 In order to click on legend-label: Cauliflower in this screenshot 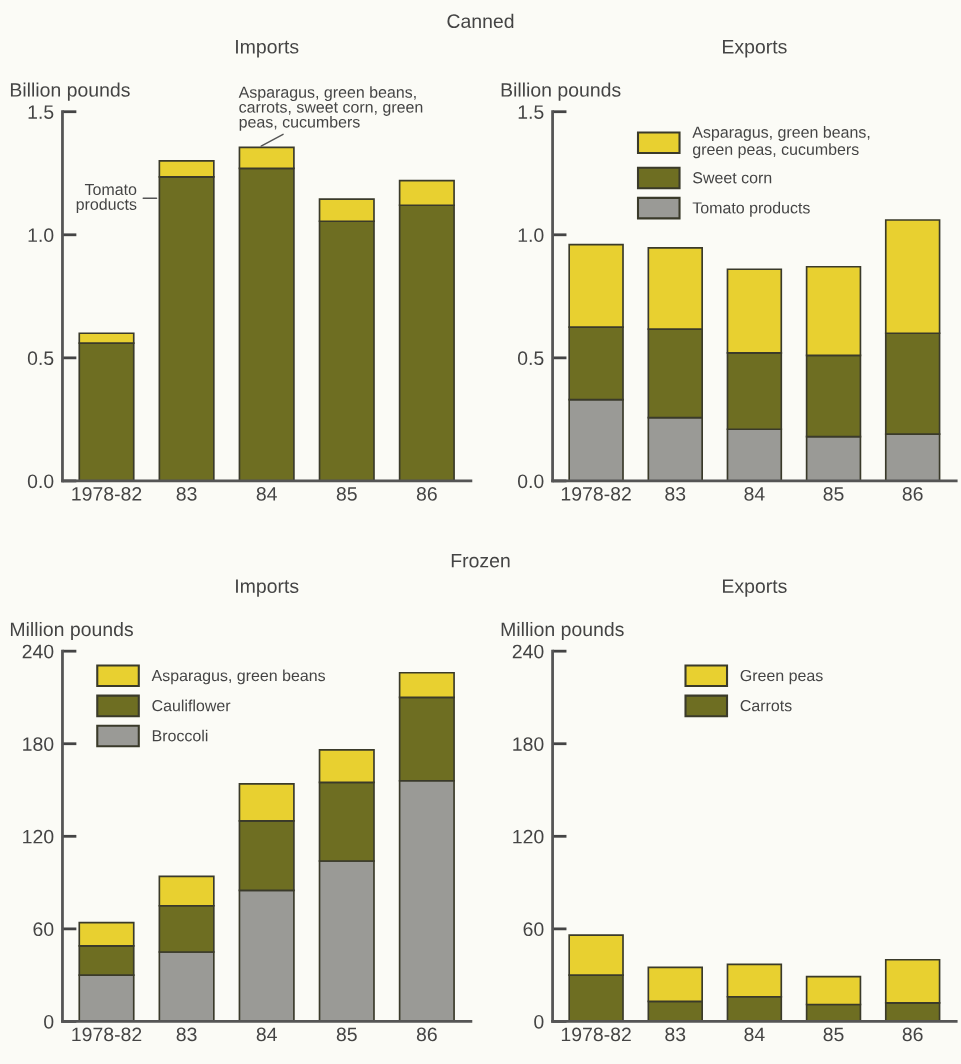, I will do `click(191, 705)`.